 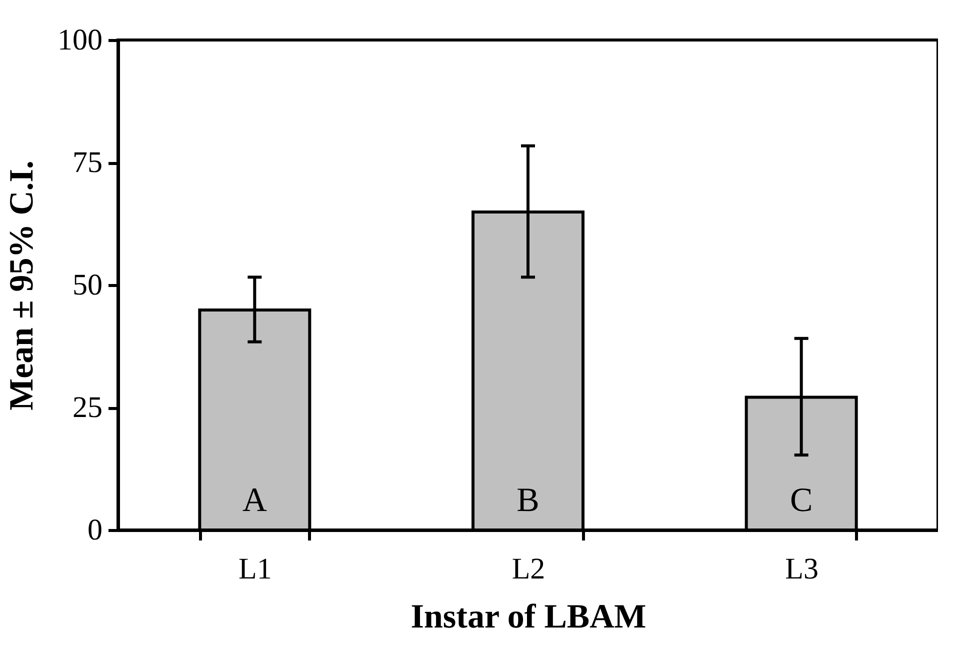 I want to click on x-tick-label: L2, so click(x=529, y=569).